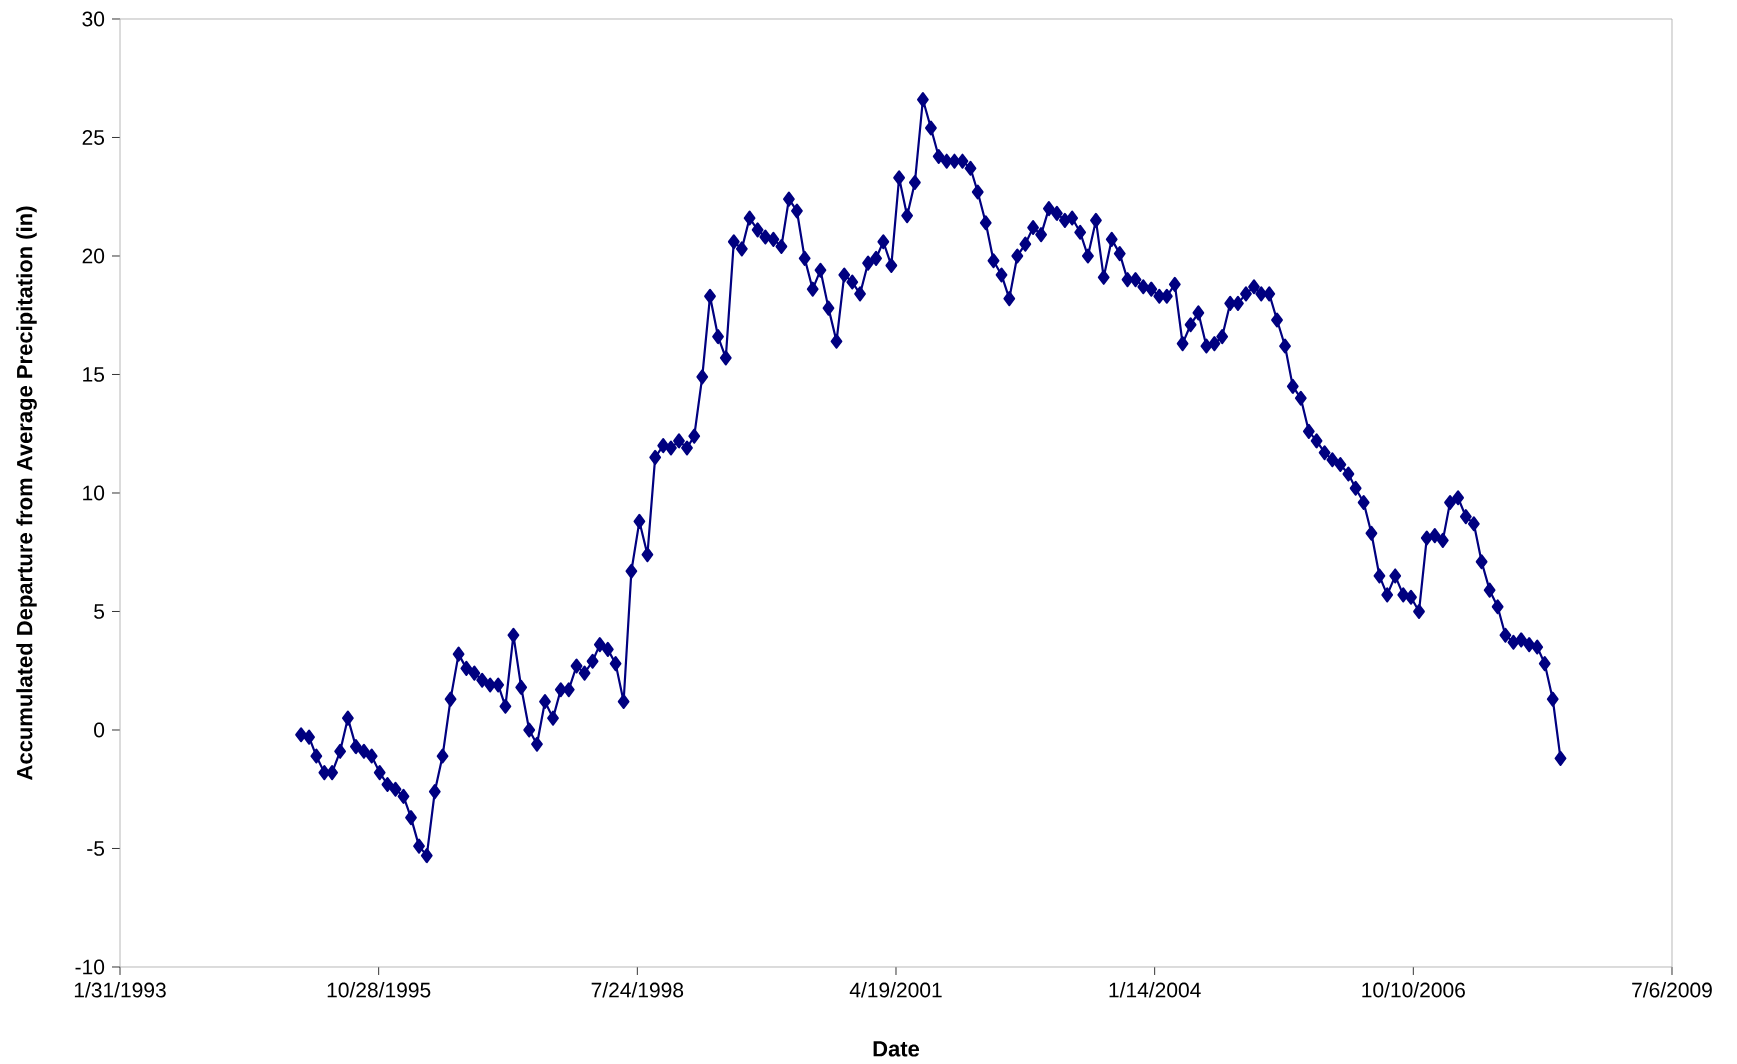 Image resolution: width=1737 pixels, height=1064 pixels. I want to click on y-tick-label: 0, so click(99, 730).